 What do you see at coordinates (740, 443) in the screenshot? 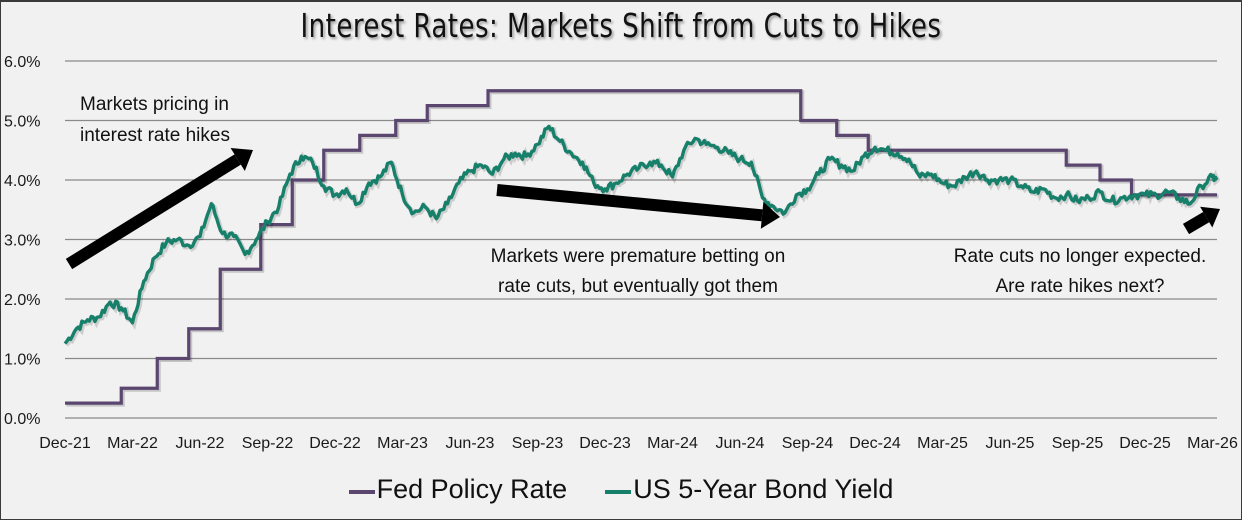
I see `x-tick-label: Jun-24` at bounding box center [740, 443].